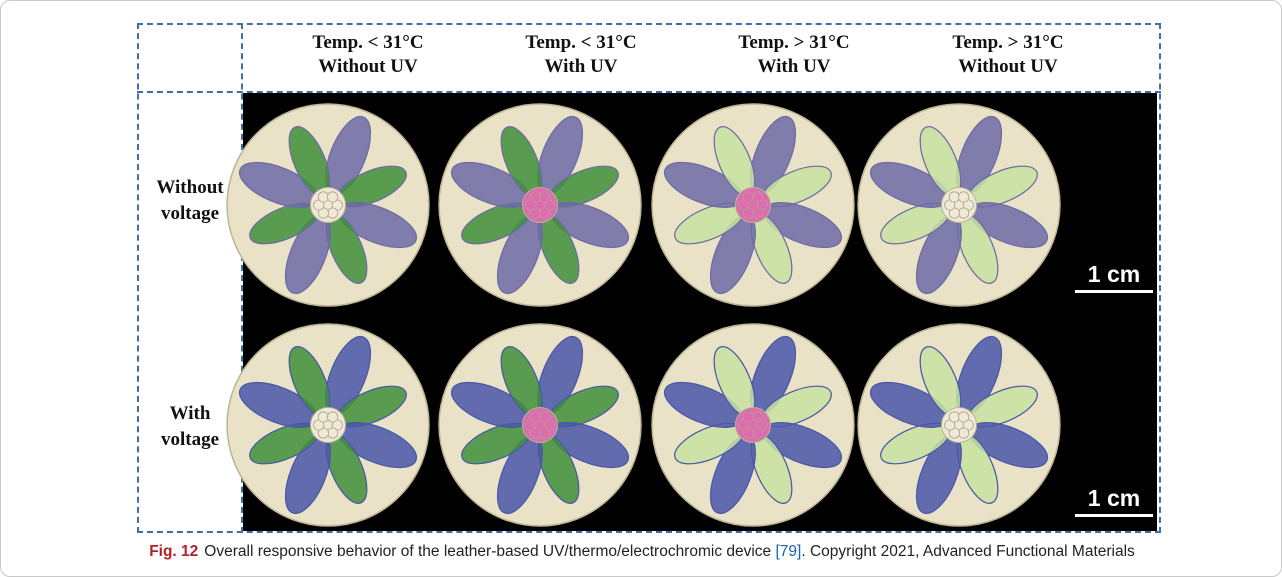  Describe the element at coordinates (190, 413) in the screenshot. I see `row-label-line: With` at that location.